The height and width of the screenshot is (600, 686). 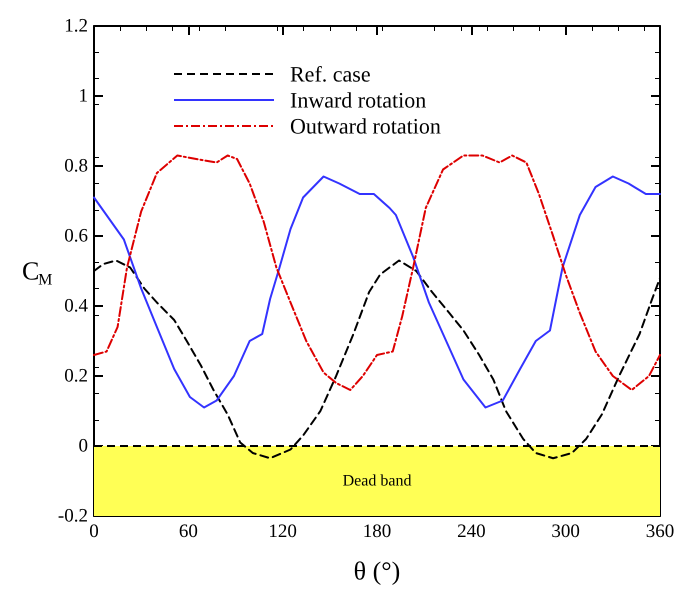 What do you see at coordinates (365, 126) in the screenshot?
I see `legend-label: Outward rotation` at bounding box center [365, 126].